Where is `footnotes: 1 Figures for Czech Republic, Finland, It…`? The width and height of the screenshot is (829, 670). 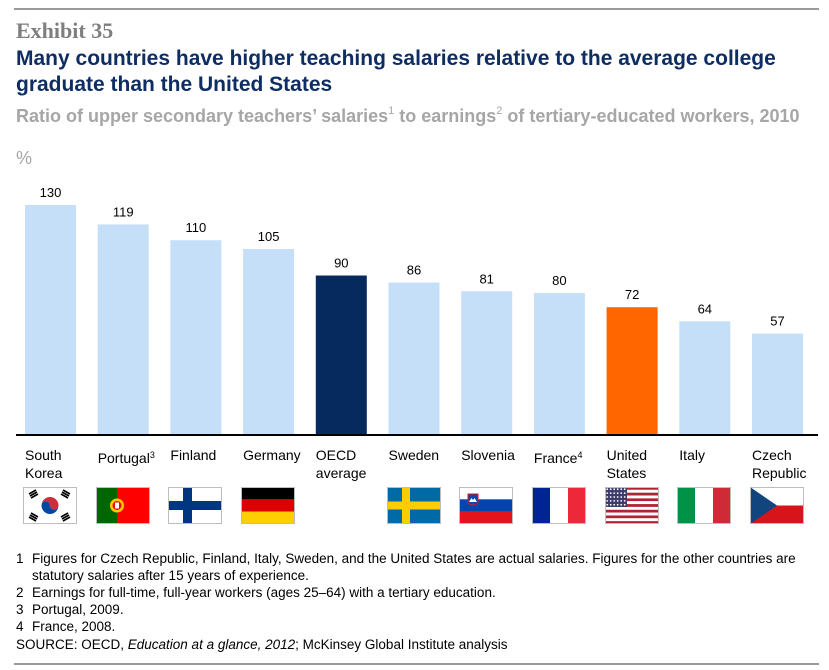
footnotes: 1 Figures for Czech Republic, Finland, It… is located at coordinates (416, 601).